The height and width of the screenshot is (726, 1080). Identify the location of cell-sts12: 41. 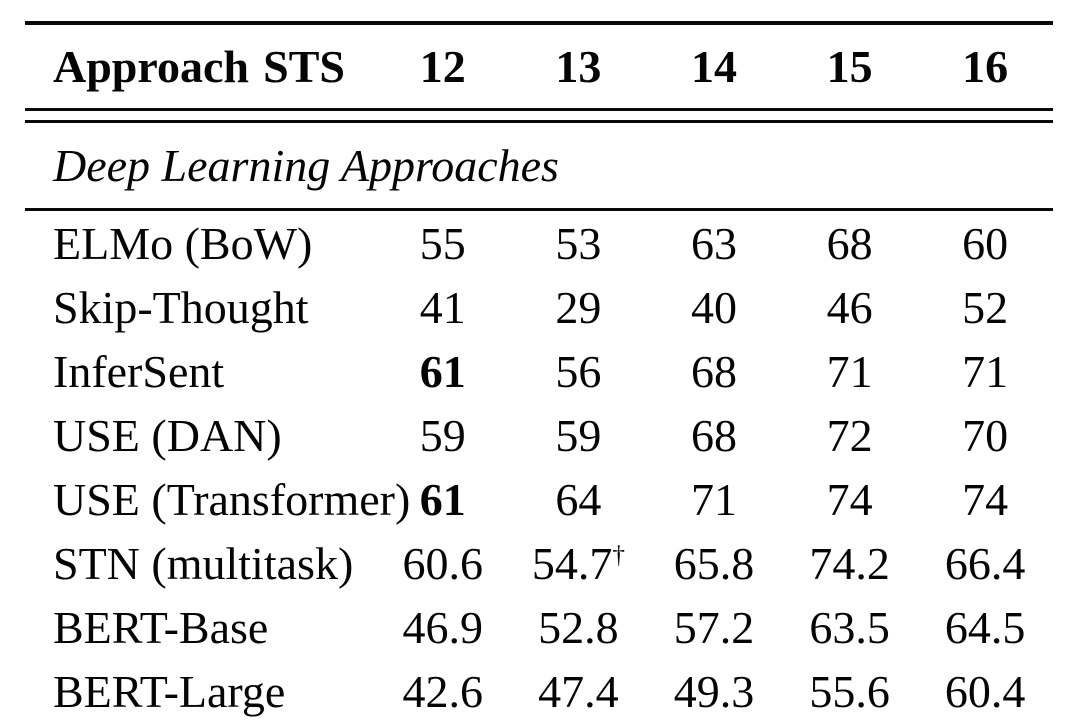
(442, 307).